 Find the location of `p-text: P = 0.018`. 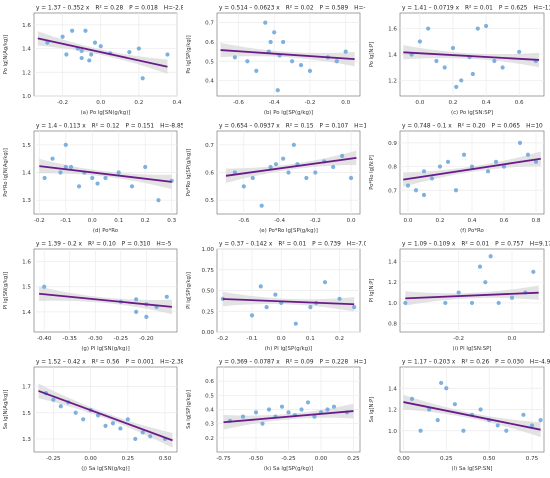

p-text: P = 0.018 is located at coordinates (143, 9).